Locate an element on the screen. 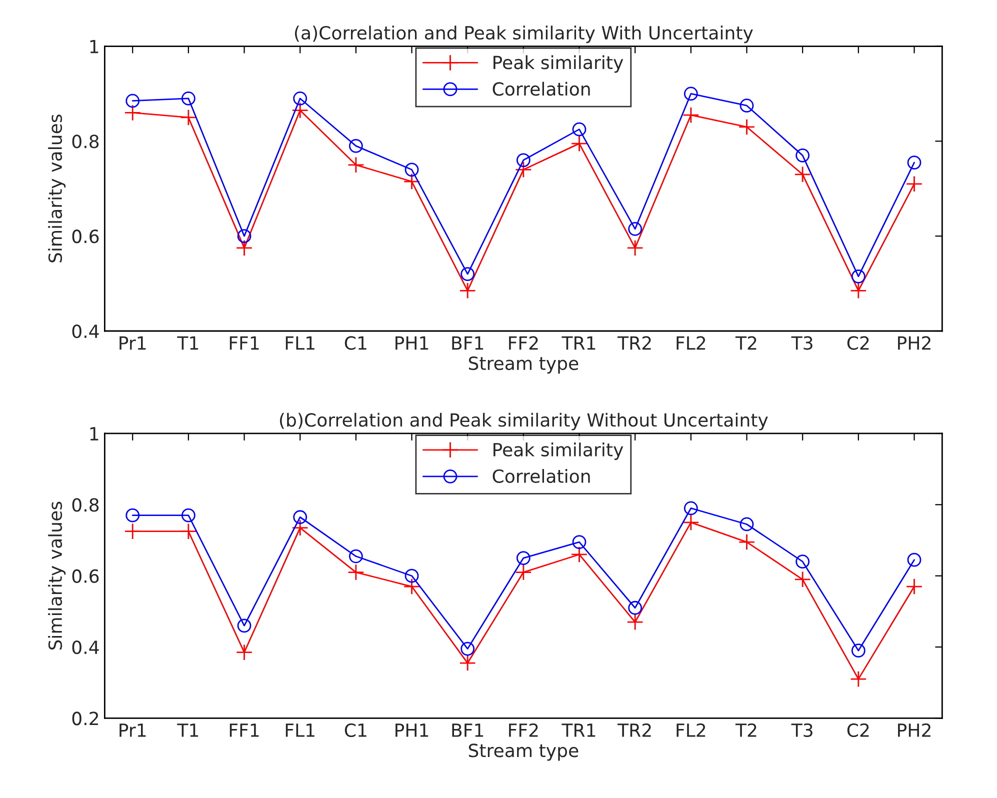  legend-label: Peak similarity is located at coordinates (559, 64).